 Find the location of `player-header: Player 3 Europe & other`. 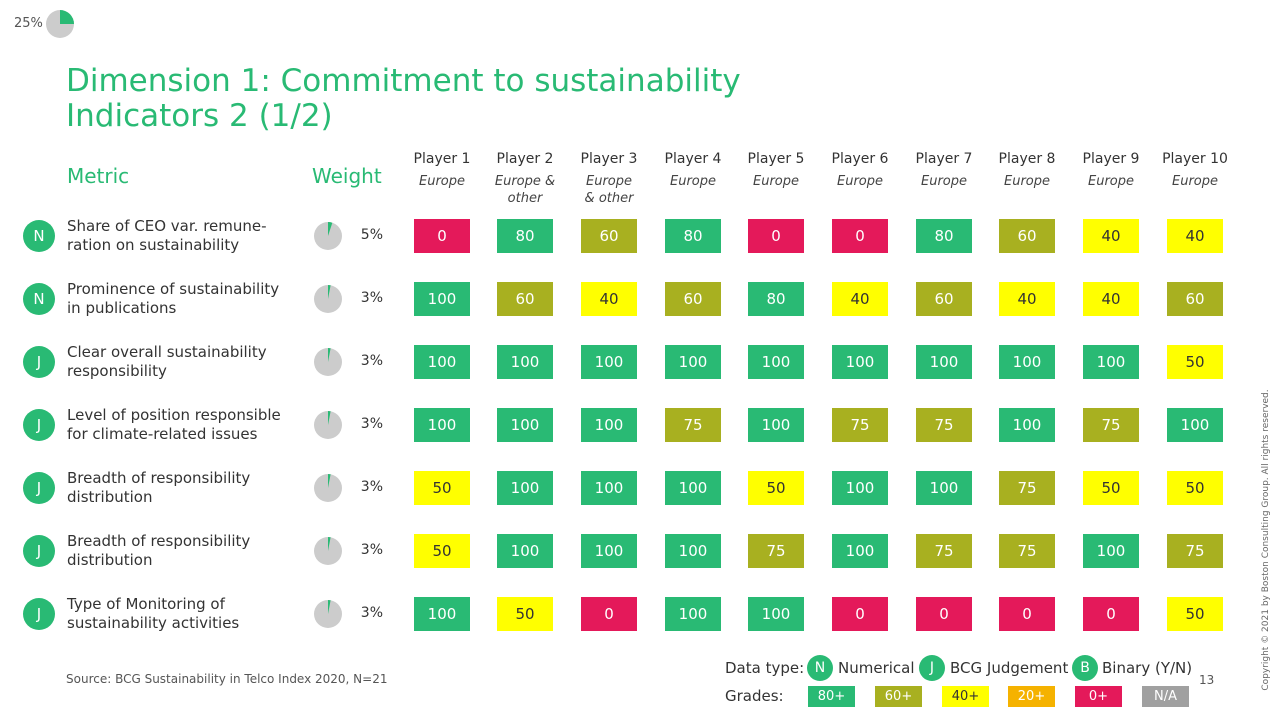

player-header: Player 3 Europe & other is located at coordinates (609, 178).